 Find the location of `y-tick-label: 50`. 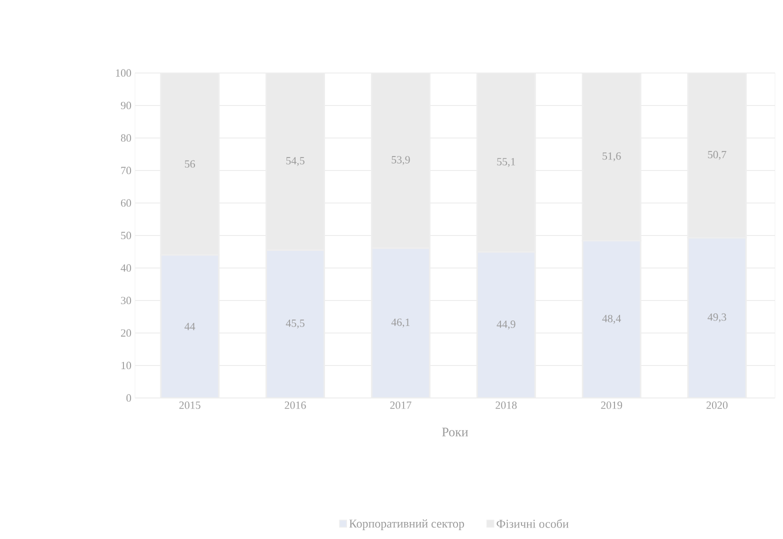

y-tick-label: 50 is located at coordinates (126, 236).